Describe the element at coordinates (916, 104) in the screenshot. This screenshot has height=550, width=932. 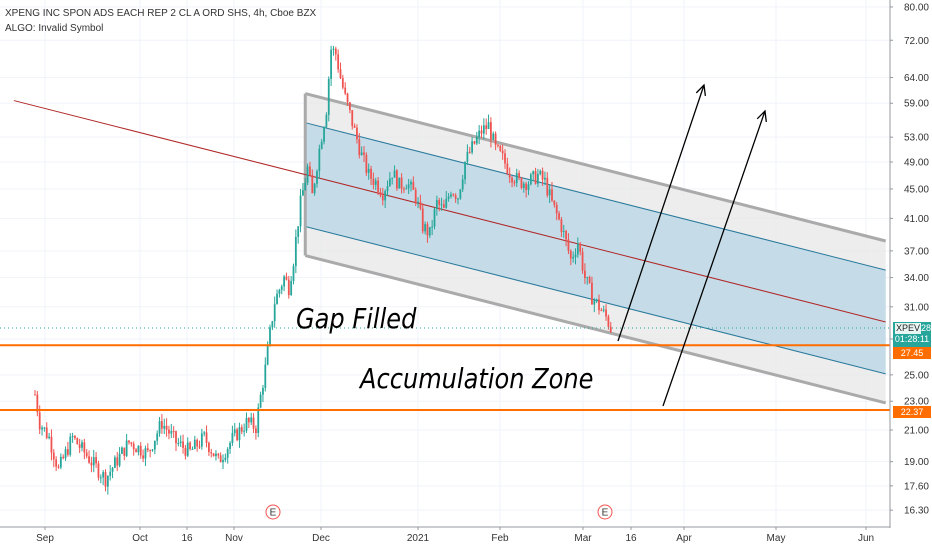
I see `price-tick-label: 59.00` at that location.